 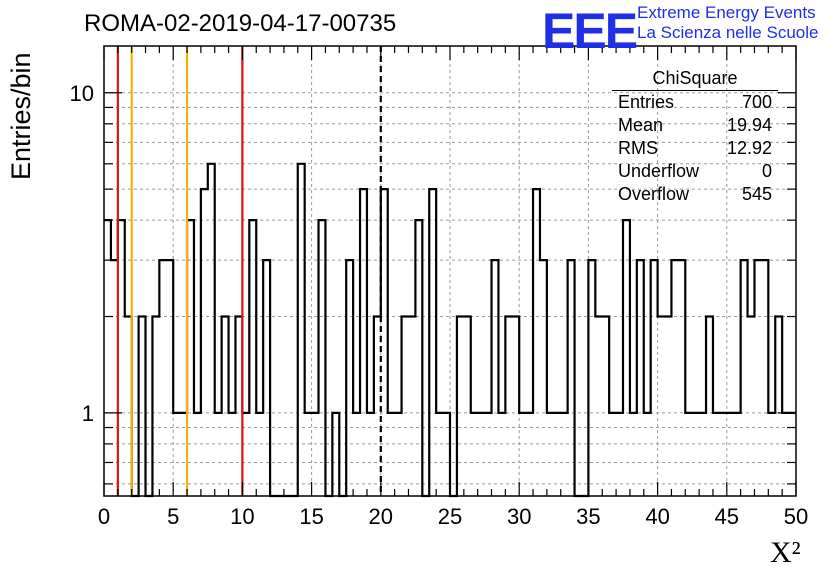 What do you see at coordinates (311, 516) in the screenshot?
I see `x-tick-label: 15` at bounding box center [311, 516].